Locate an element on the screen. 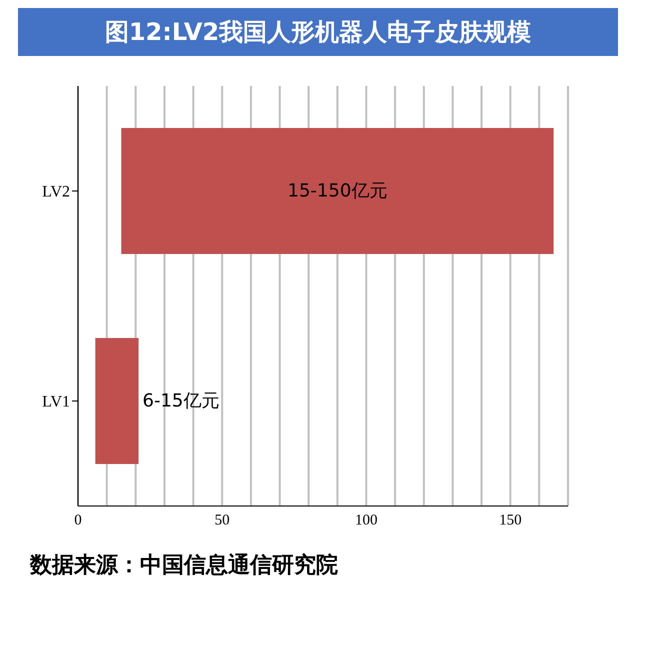  source-note: 数据来源：中国信息通信研究院 is located at coordinates (184, 566).